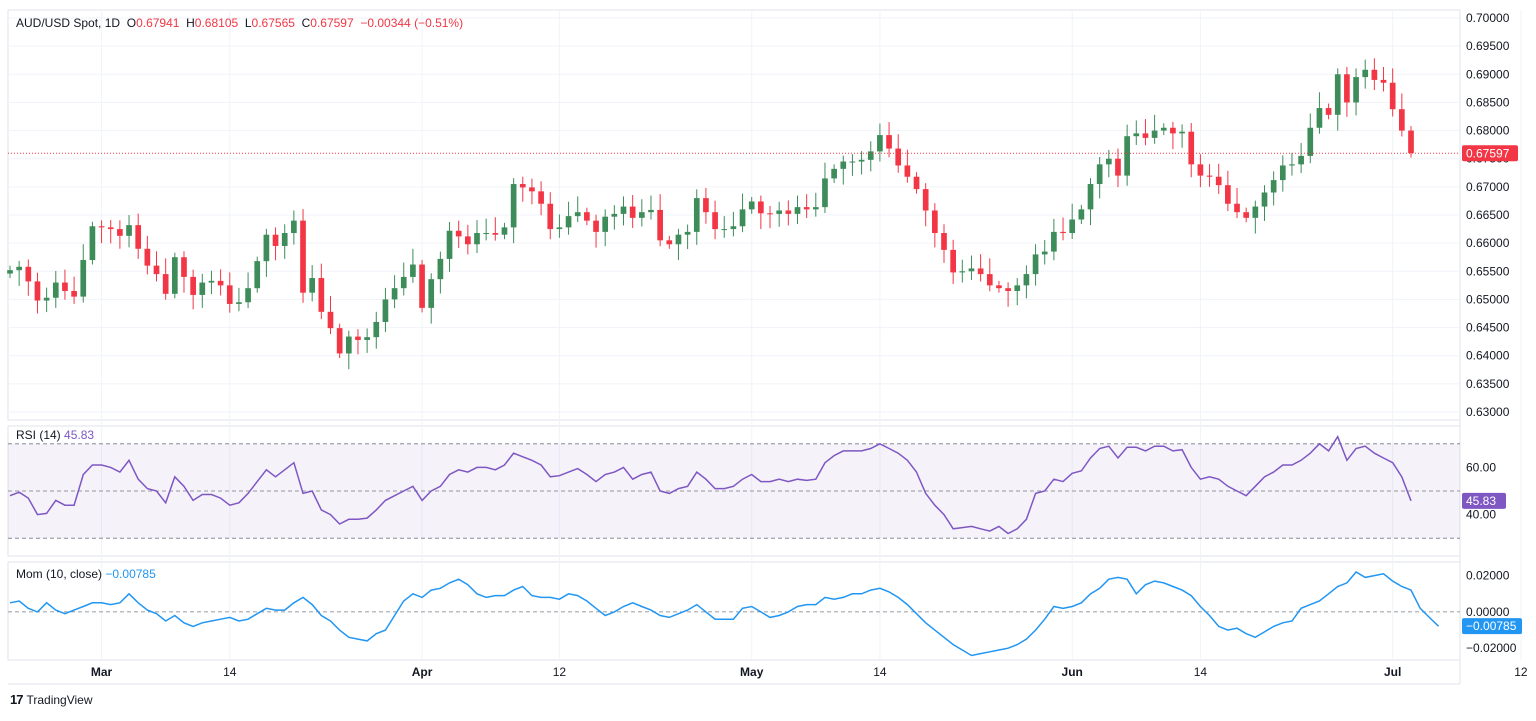 Image resolution: width=1536 pixels, height=721 pixels. I want to click on mom-legend: Mom (10, close) −0.00785, so click(86, 574).